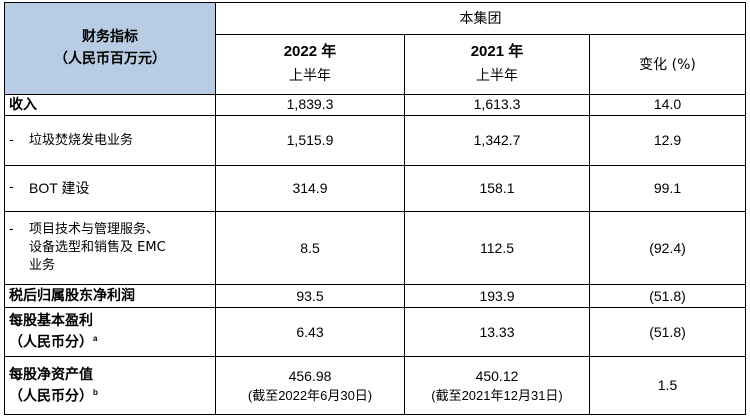 The image size is (750, 418). I want to click on table-row: - BOT 建设 314.9 158.1 99.1, so click(375, 188).